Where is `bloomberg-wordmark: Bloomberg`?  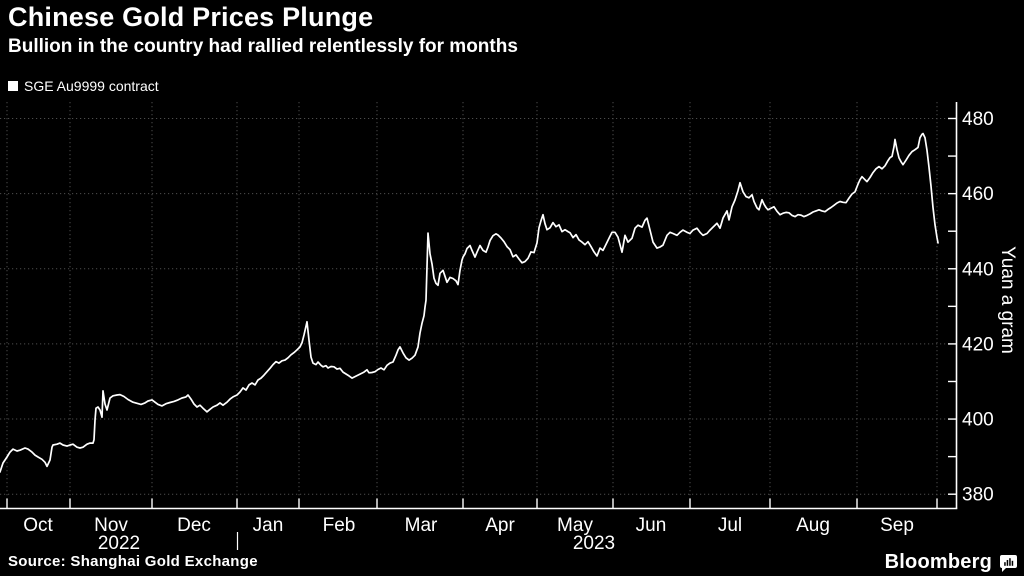 bloomberg-wordmark: Bloomberg is located at coordinates (938, 562).